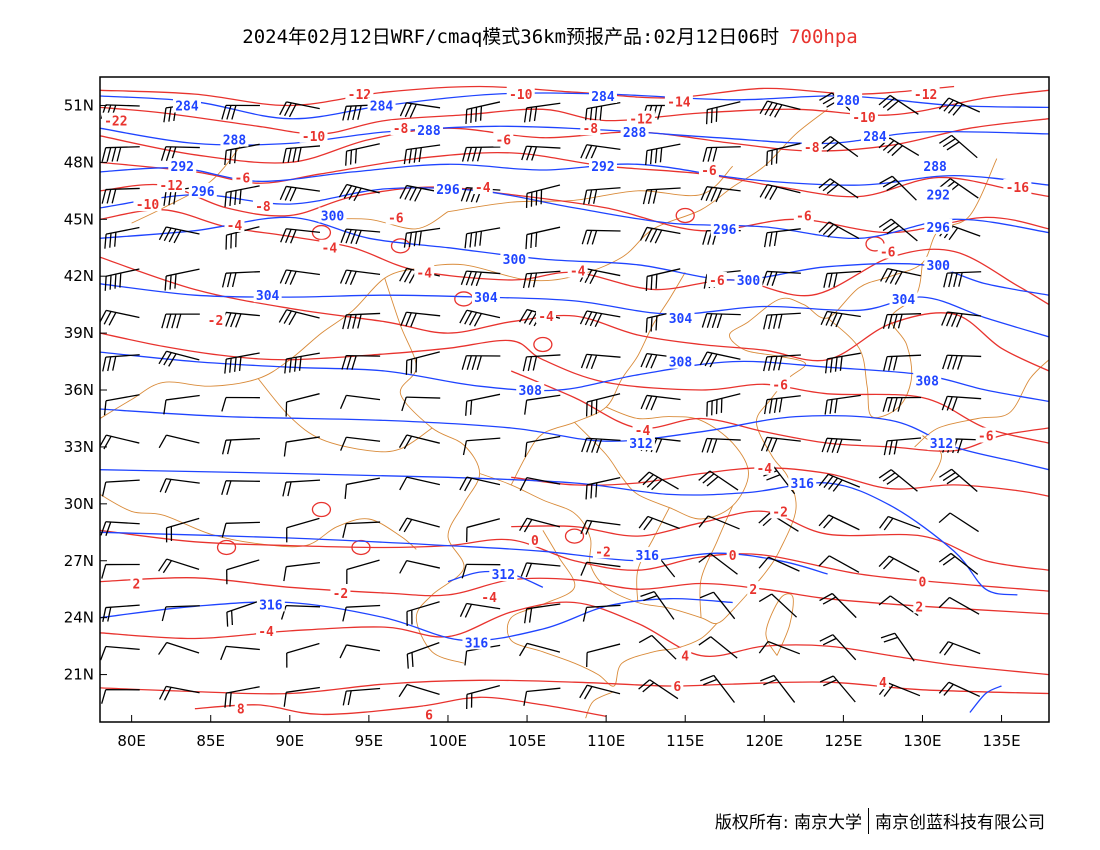 This screenshot has height=850, width=1100. I want to click on x-tick-label: 85E, so click(210, 741).